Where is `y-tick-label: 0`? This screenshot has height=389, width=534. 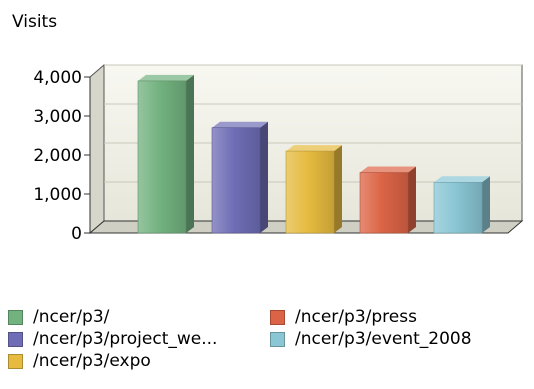 y-tick-label: 0 is located at coordinates (76, 234).